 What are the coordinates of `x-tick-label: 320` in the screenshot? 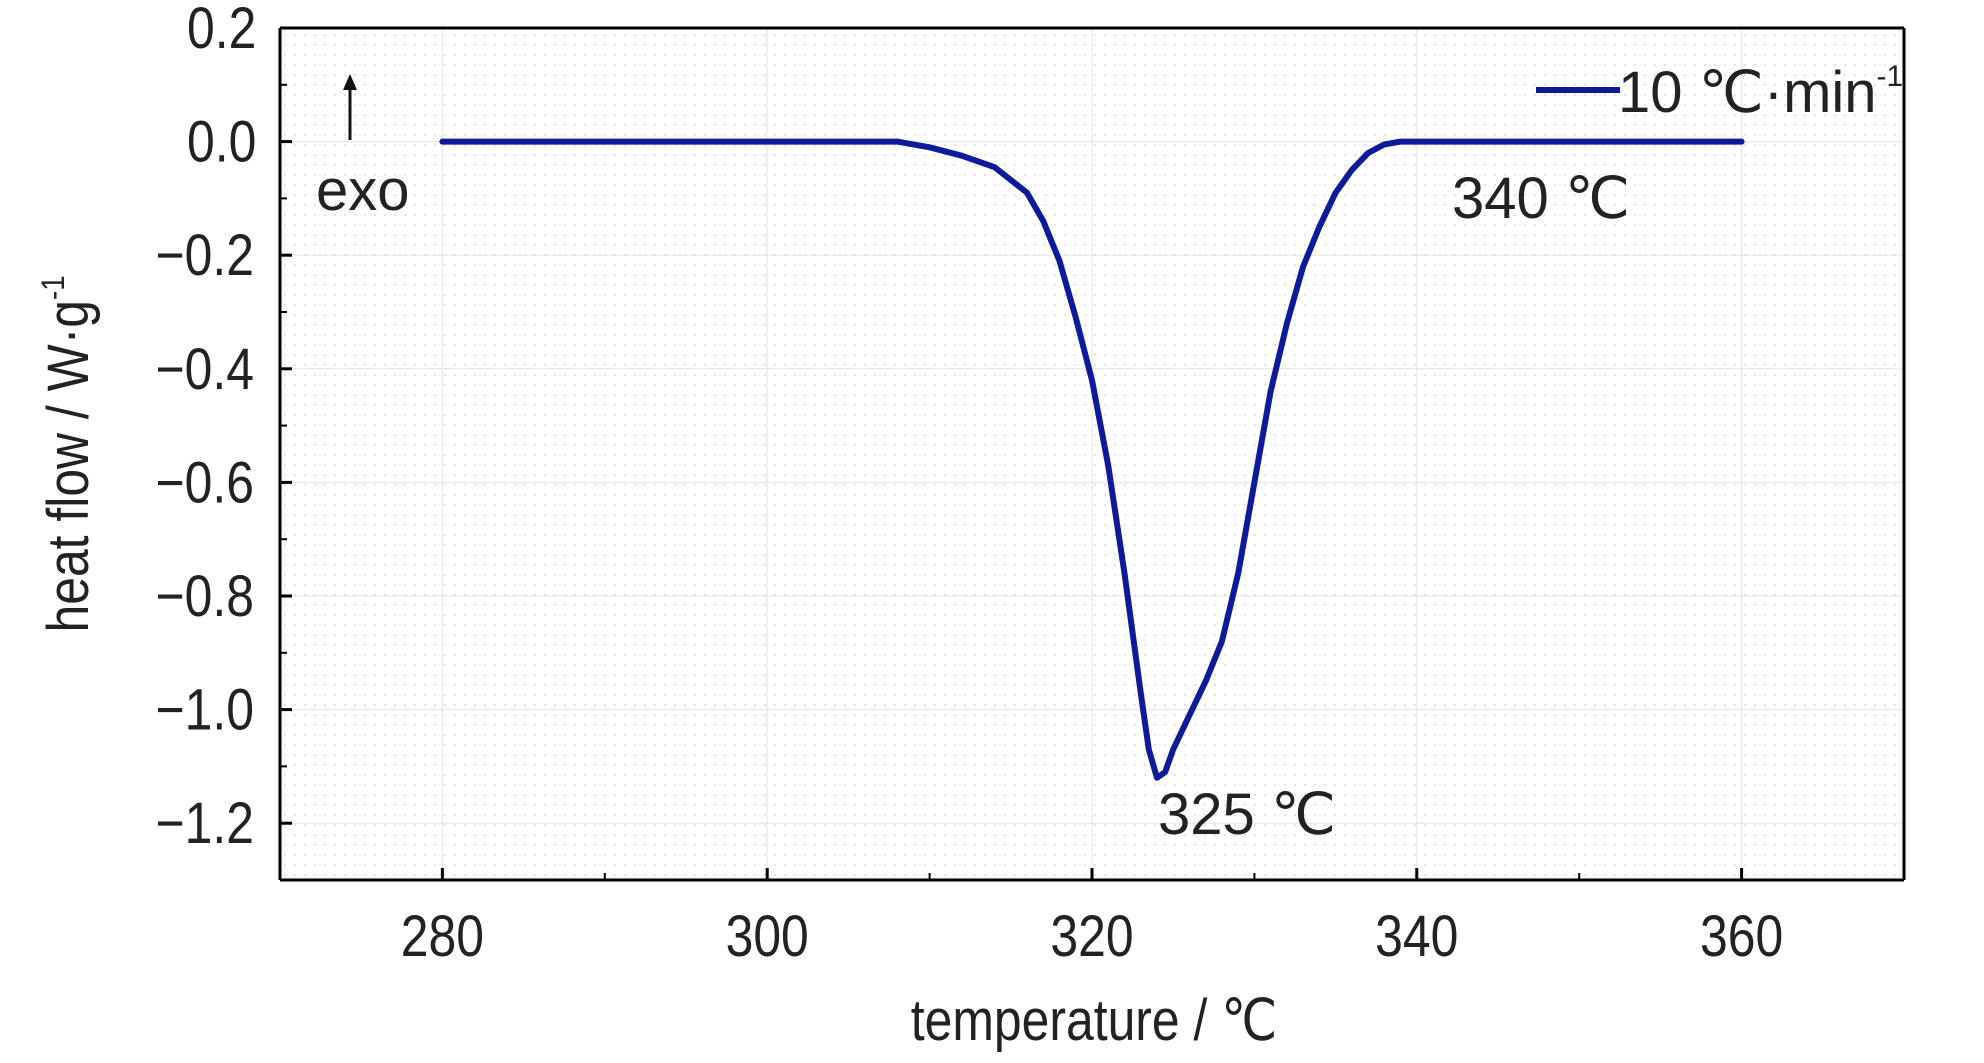 It's located at (1091, 937).